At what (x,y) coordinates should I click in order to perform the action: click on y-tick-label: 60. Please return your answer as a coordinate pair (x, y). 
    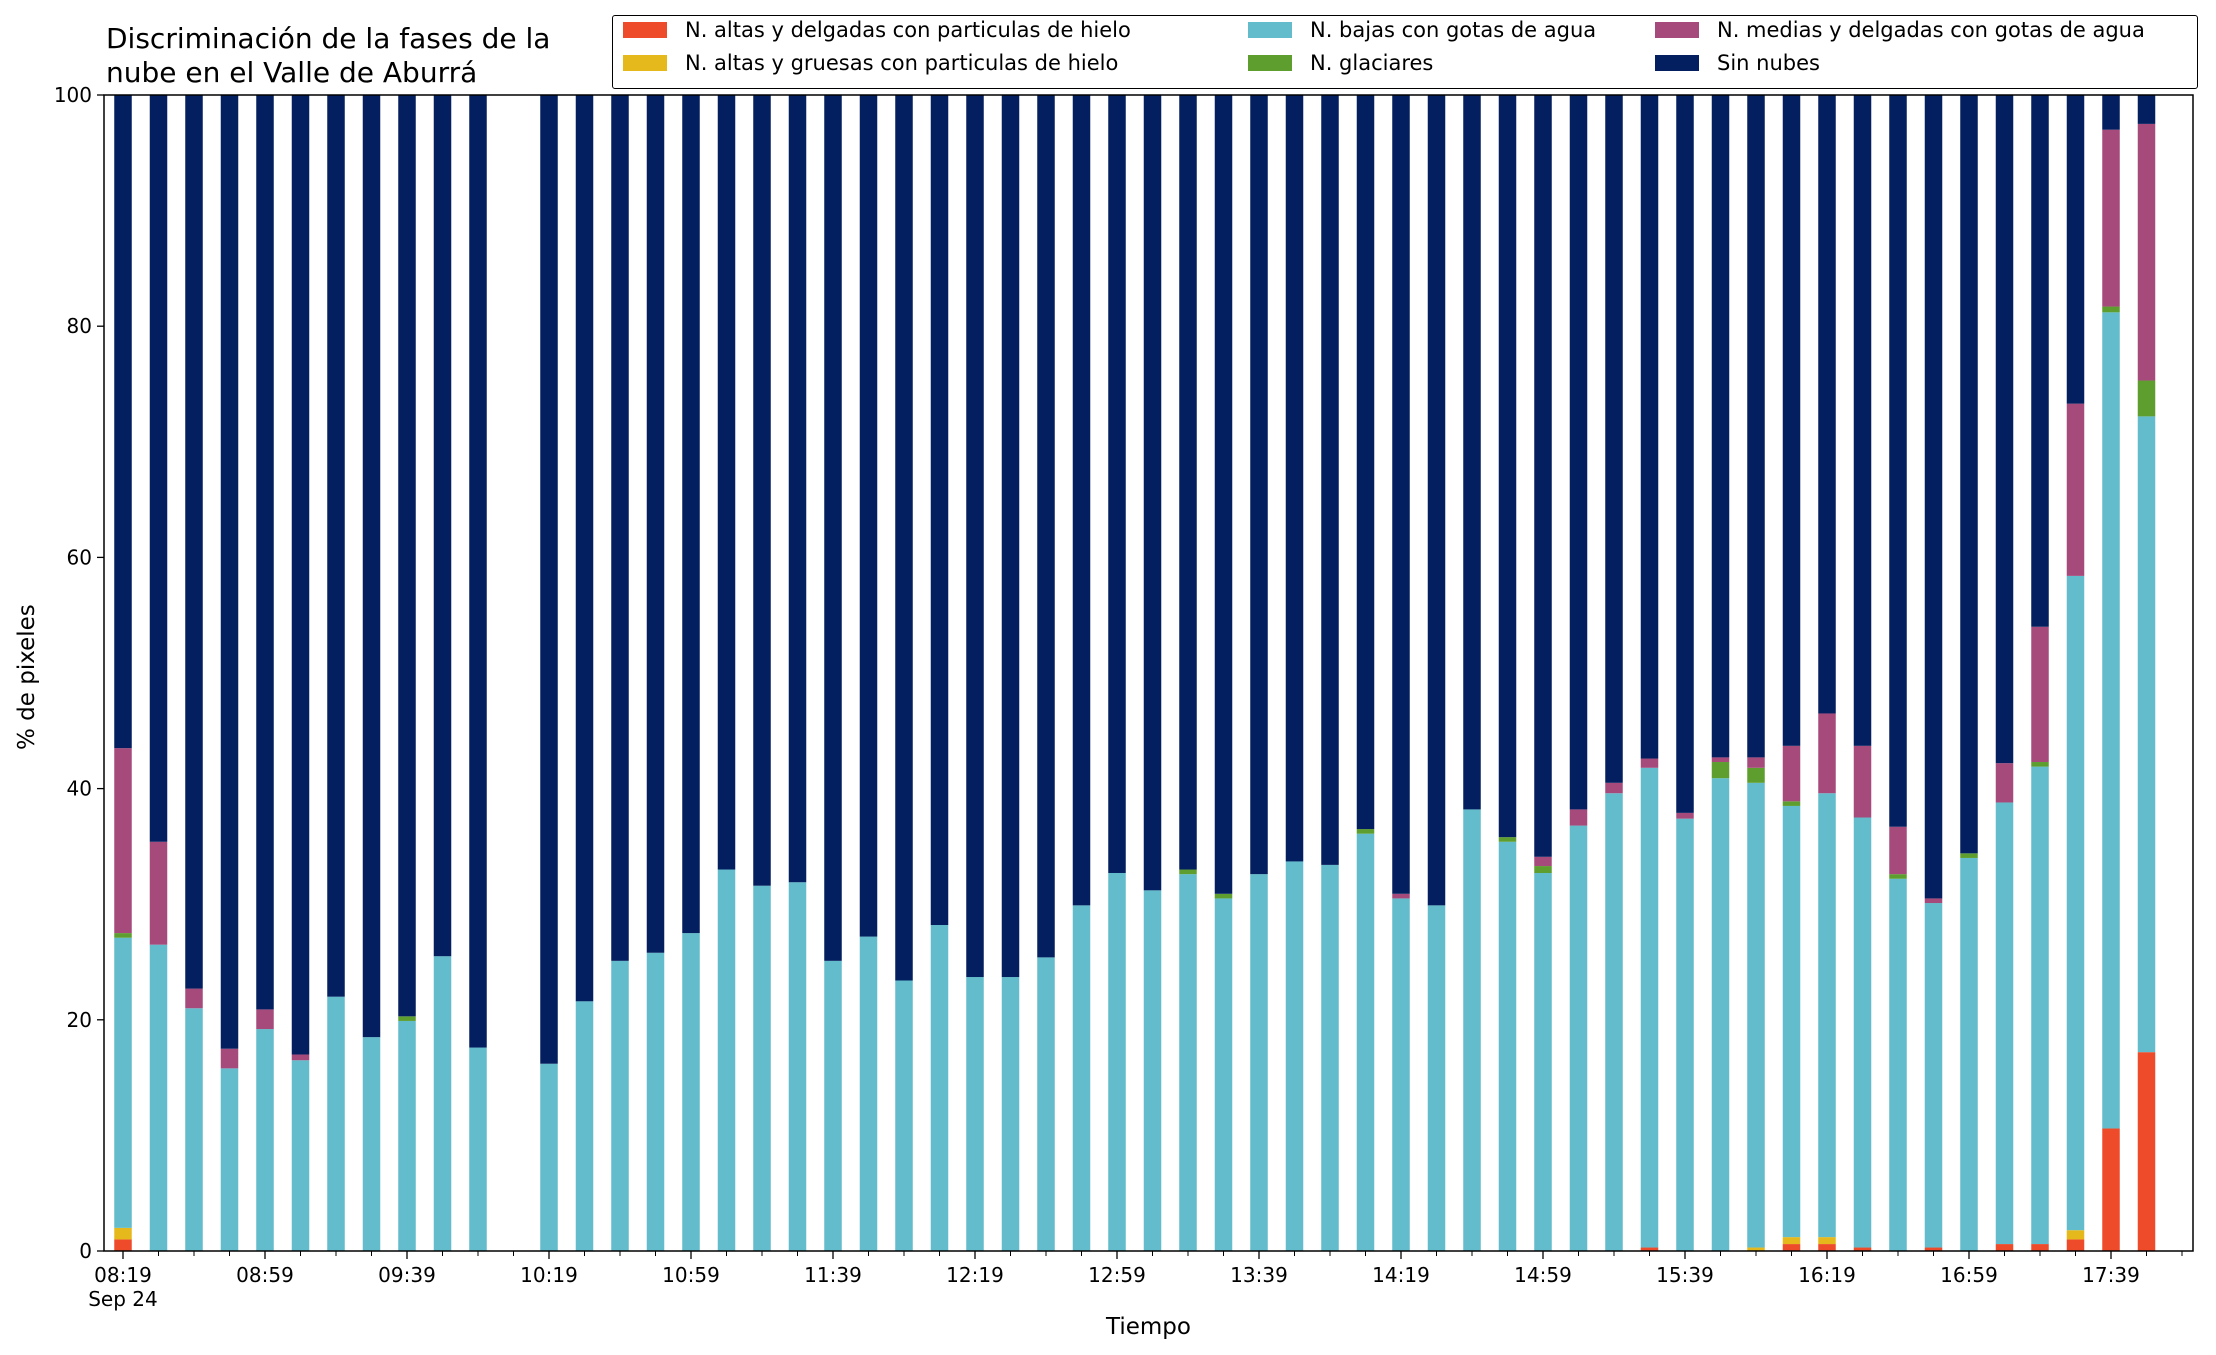
    Looking at the image, I should click on (79, 557).